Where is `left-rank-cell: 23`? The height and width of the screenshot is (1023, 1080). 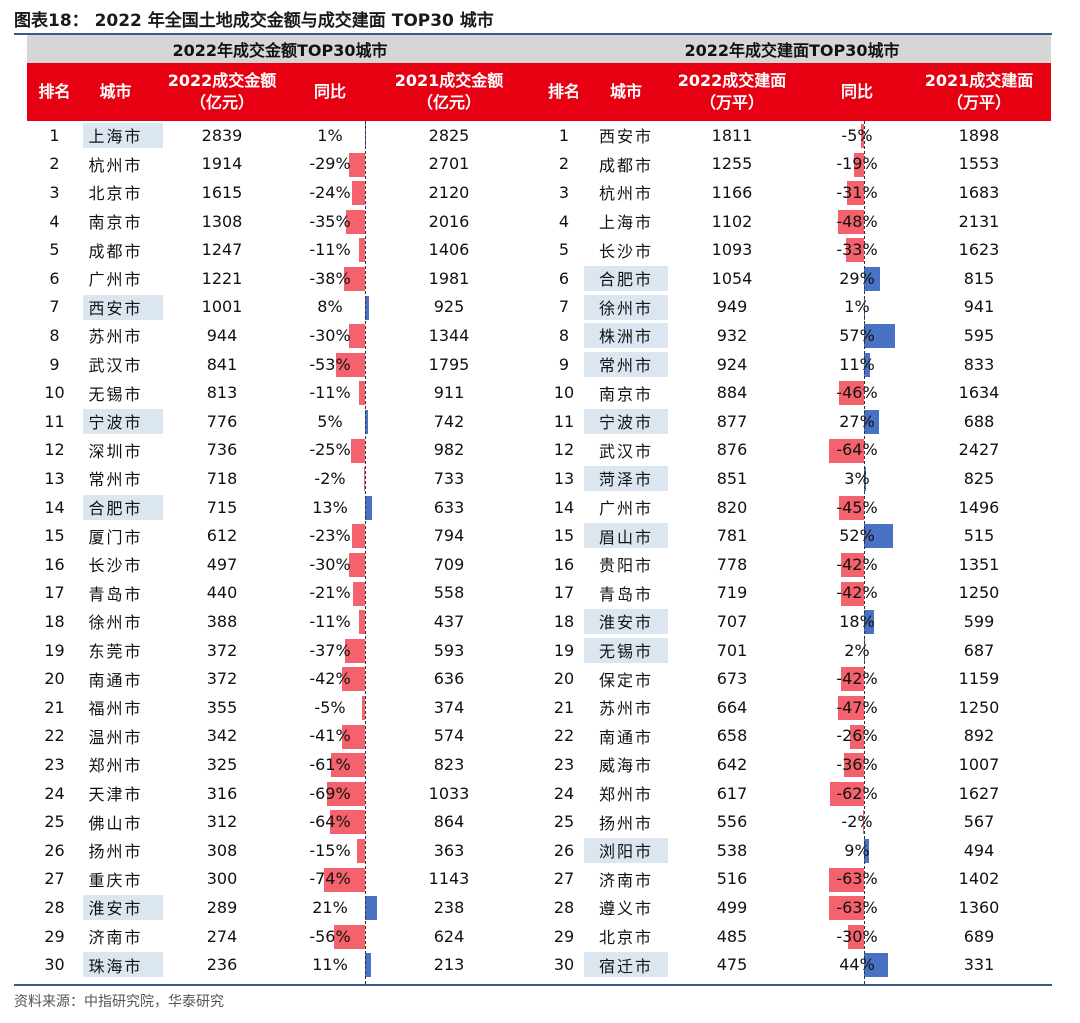 left-rank-cell: 23 is located at coordinates (54, 764).